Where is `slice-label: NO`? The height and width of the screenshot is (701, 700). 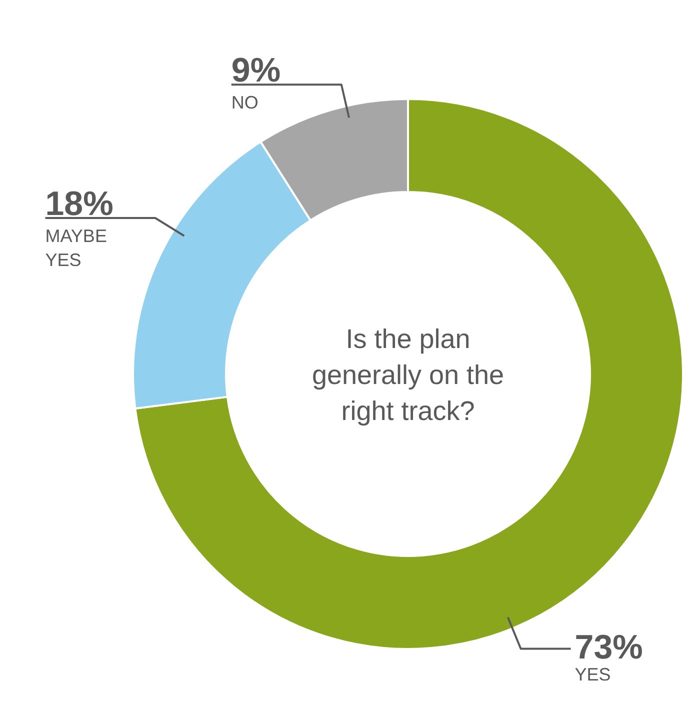
slice-label: NO is located at coordinates (244, 102).